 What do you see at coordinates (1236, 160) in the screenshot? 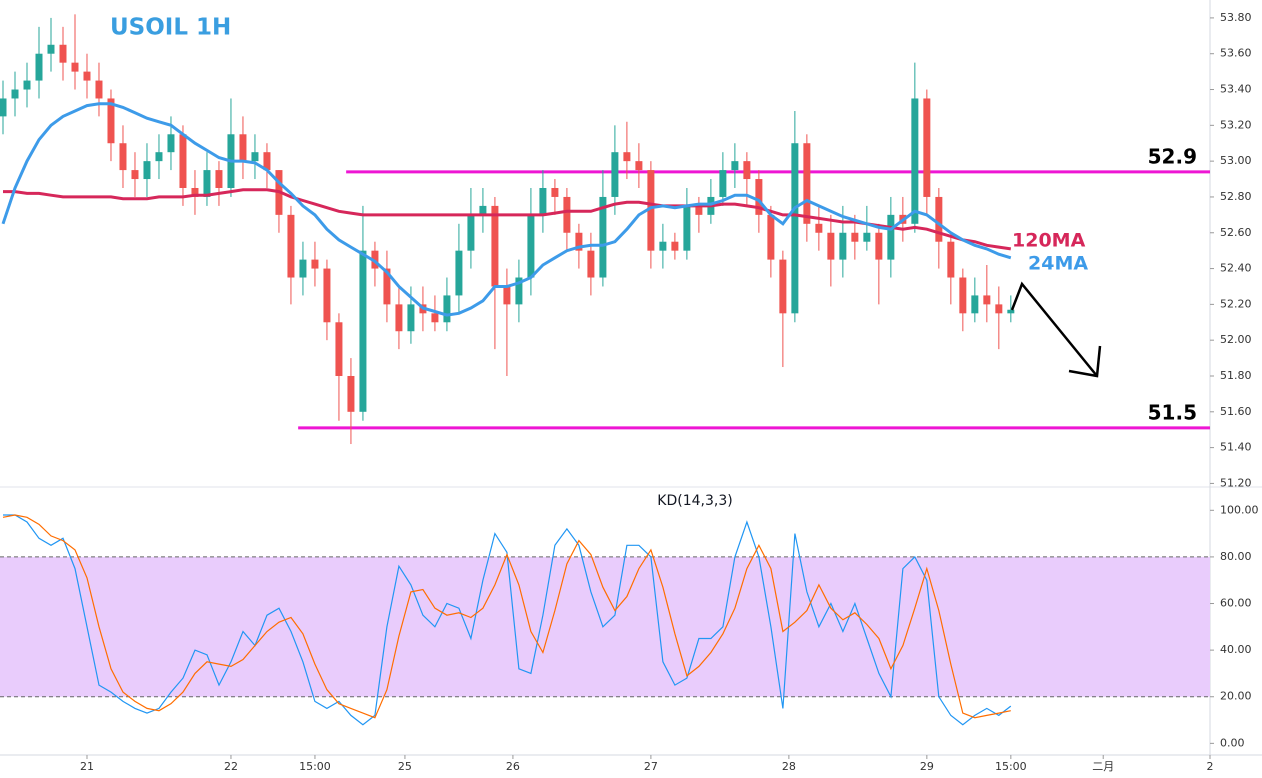
I see `y-tick-label: 53.00` at bounding box center [1236, 160].